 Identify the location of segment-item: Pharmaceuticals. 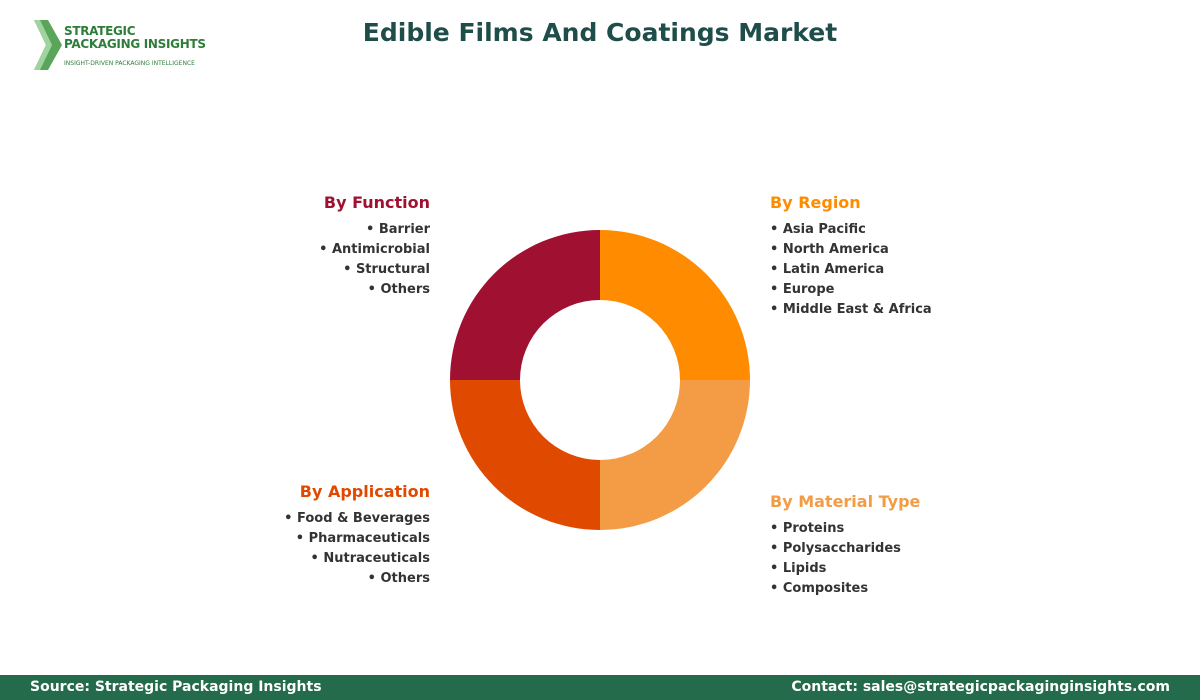
(363, 538).